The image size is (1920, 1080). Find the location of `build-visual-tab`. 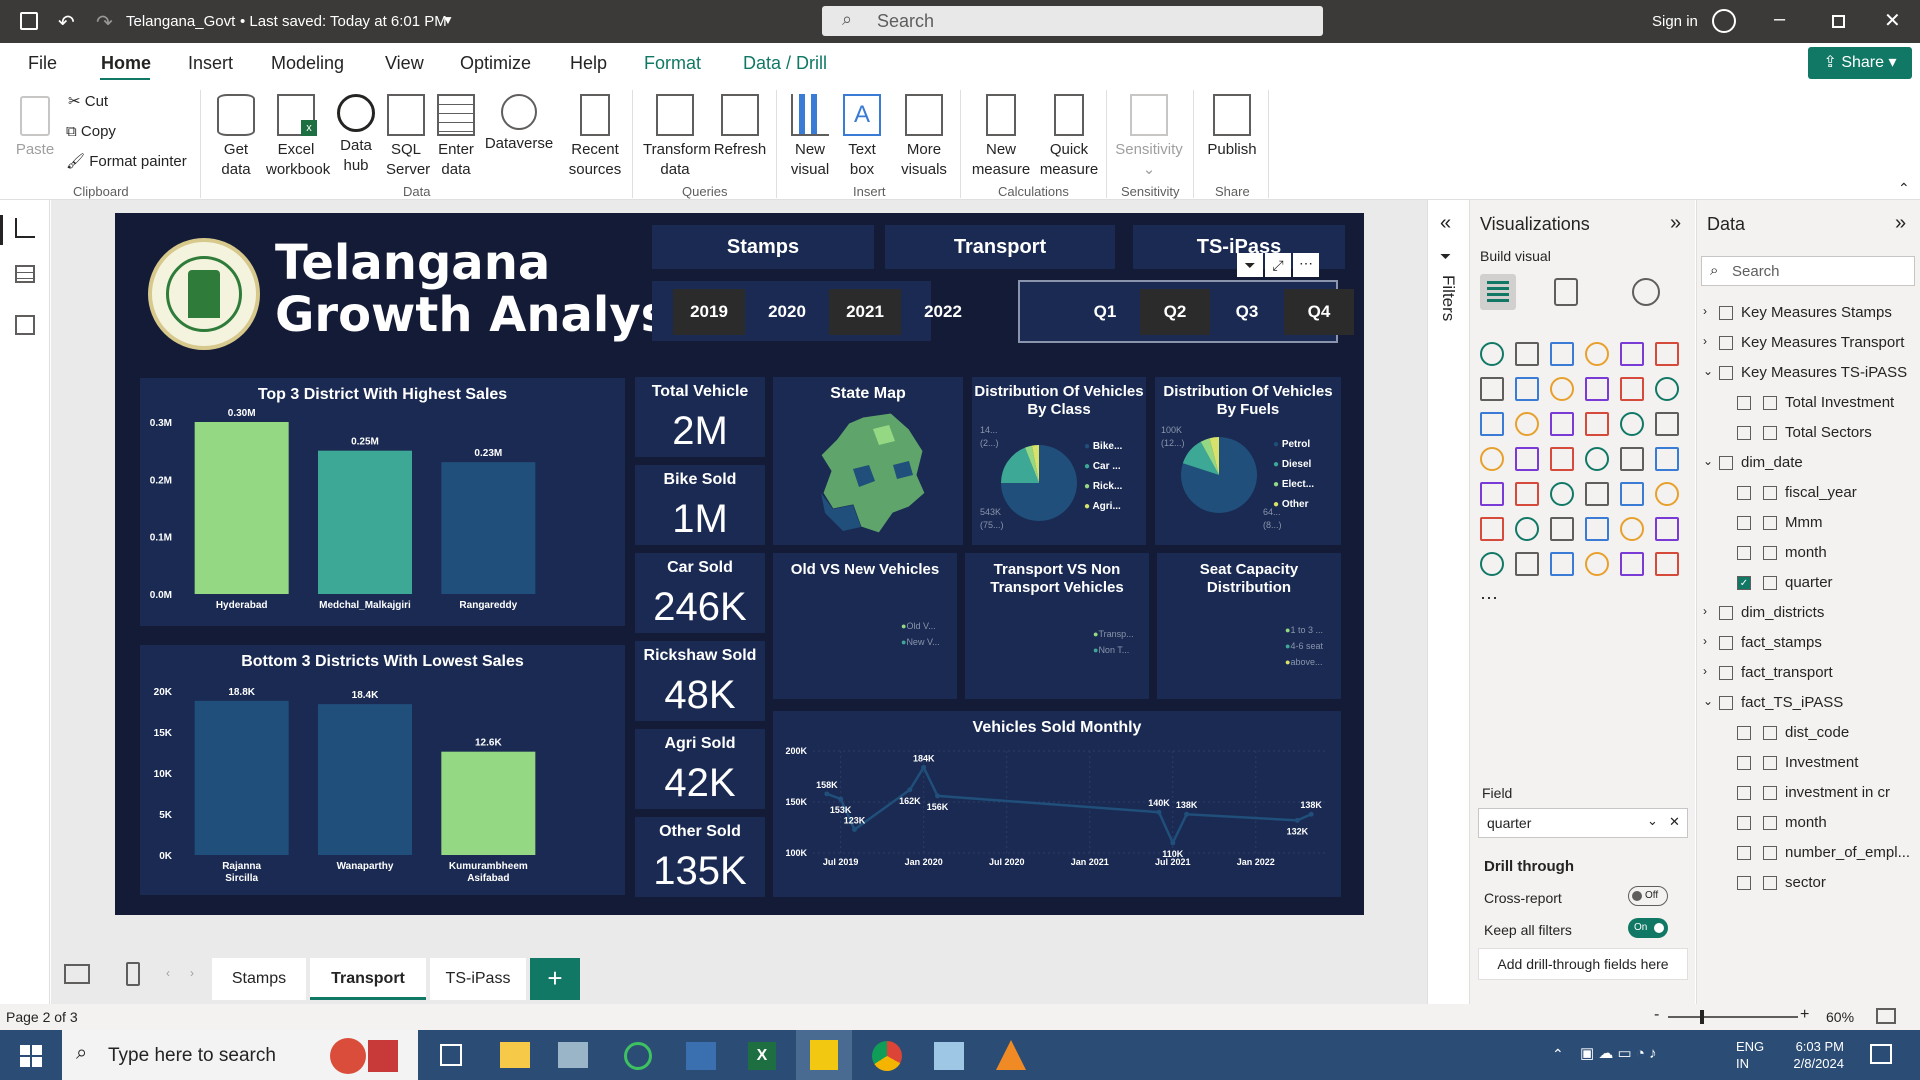

build-visual-tab is located at coordinates (1498, 292).